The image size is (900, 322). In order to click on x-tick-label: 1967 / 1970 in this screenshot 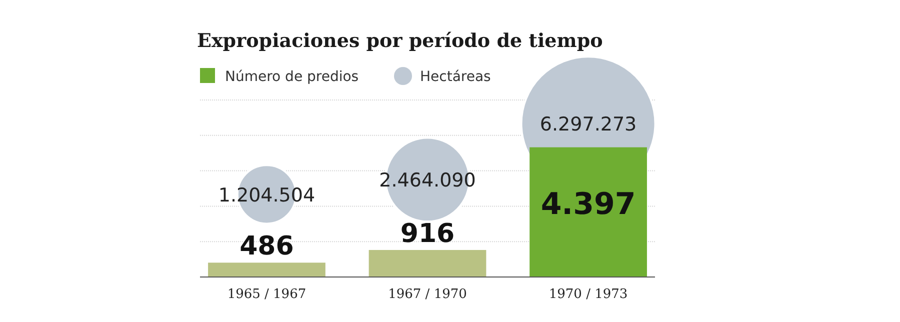, I will do `click(427, 294)`.